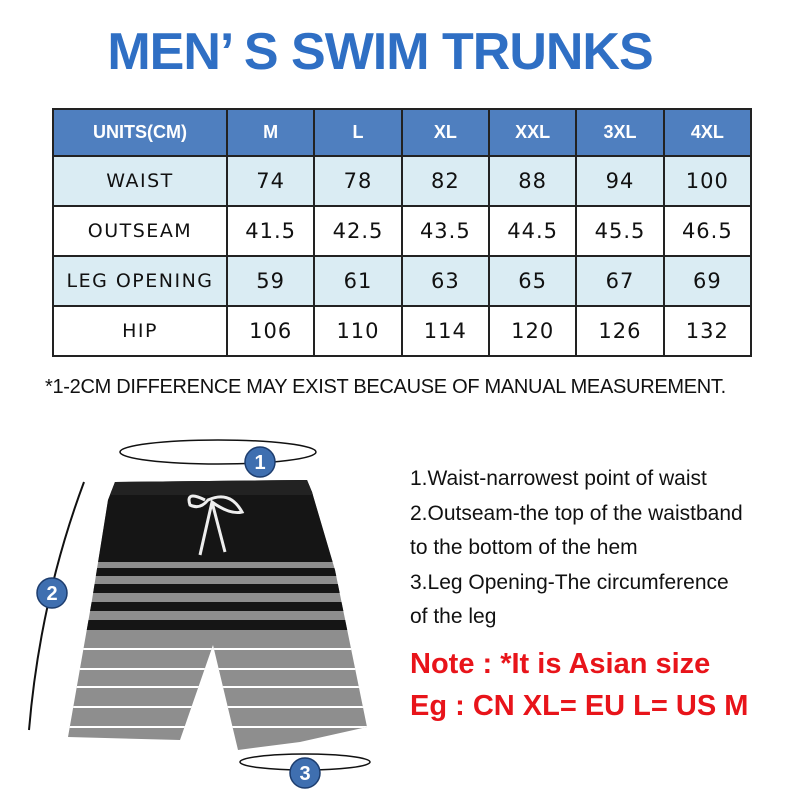  What do you see at coordinates (217, 615) in the screenshot?
I see `swim-trunks-image` at bounding box center [217, 615].